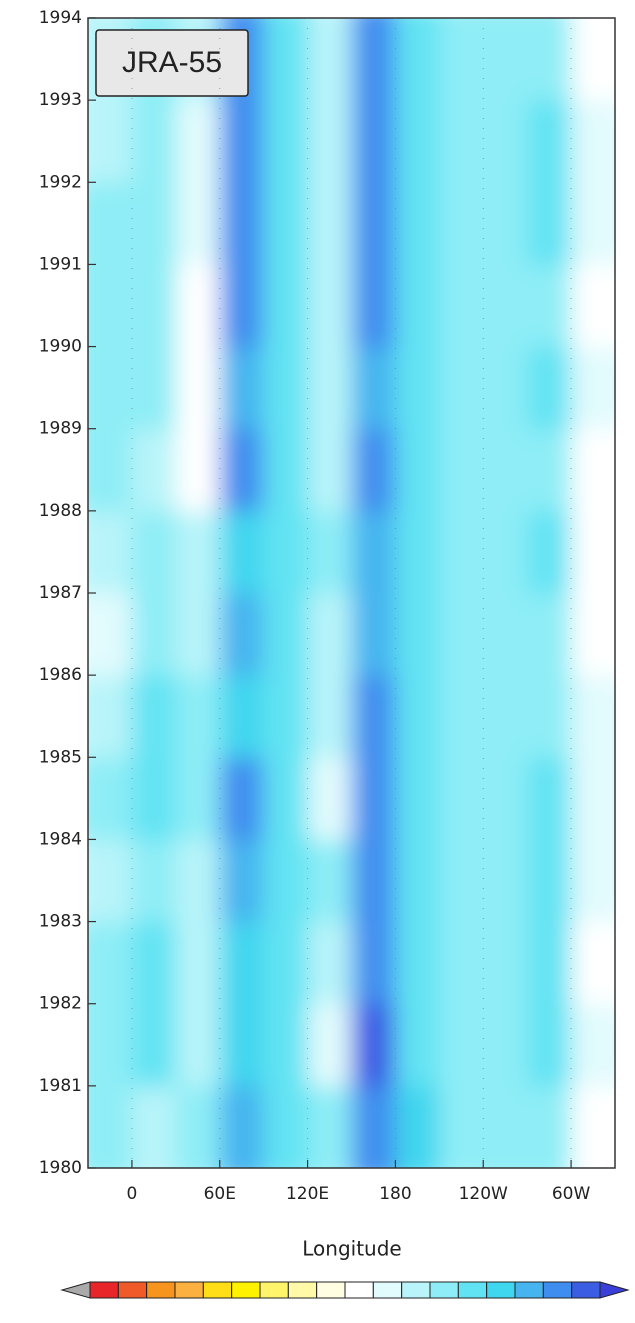 The height and width of the screenshot is (1323, 635). Describe the element at coordinates (60, 1086) in the screenshot. I see `y-tick-label: 1981` at that location.